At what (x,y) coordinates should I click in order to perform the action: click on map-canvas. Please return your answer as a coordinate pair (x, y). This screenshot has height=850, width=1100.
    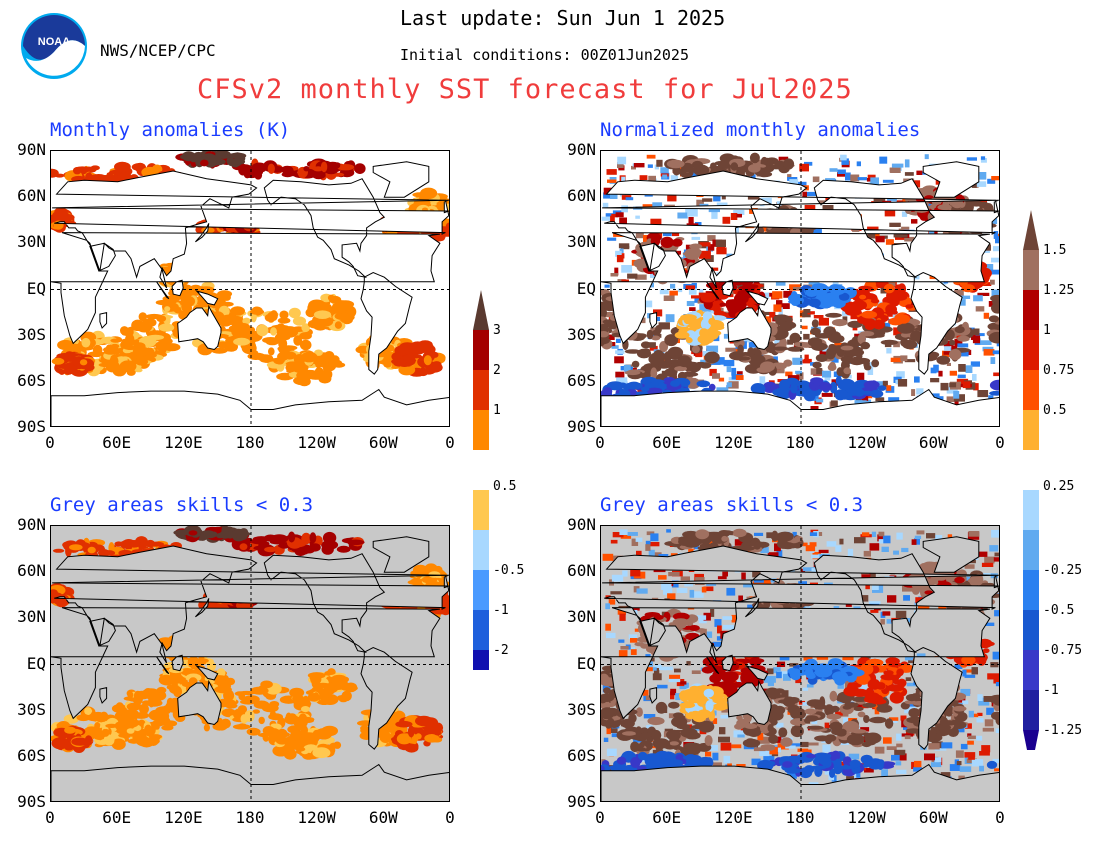
    Looking at the image, I should click on (800, 288).